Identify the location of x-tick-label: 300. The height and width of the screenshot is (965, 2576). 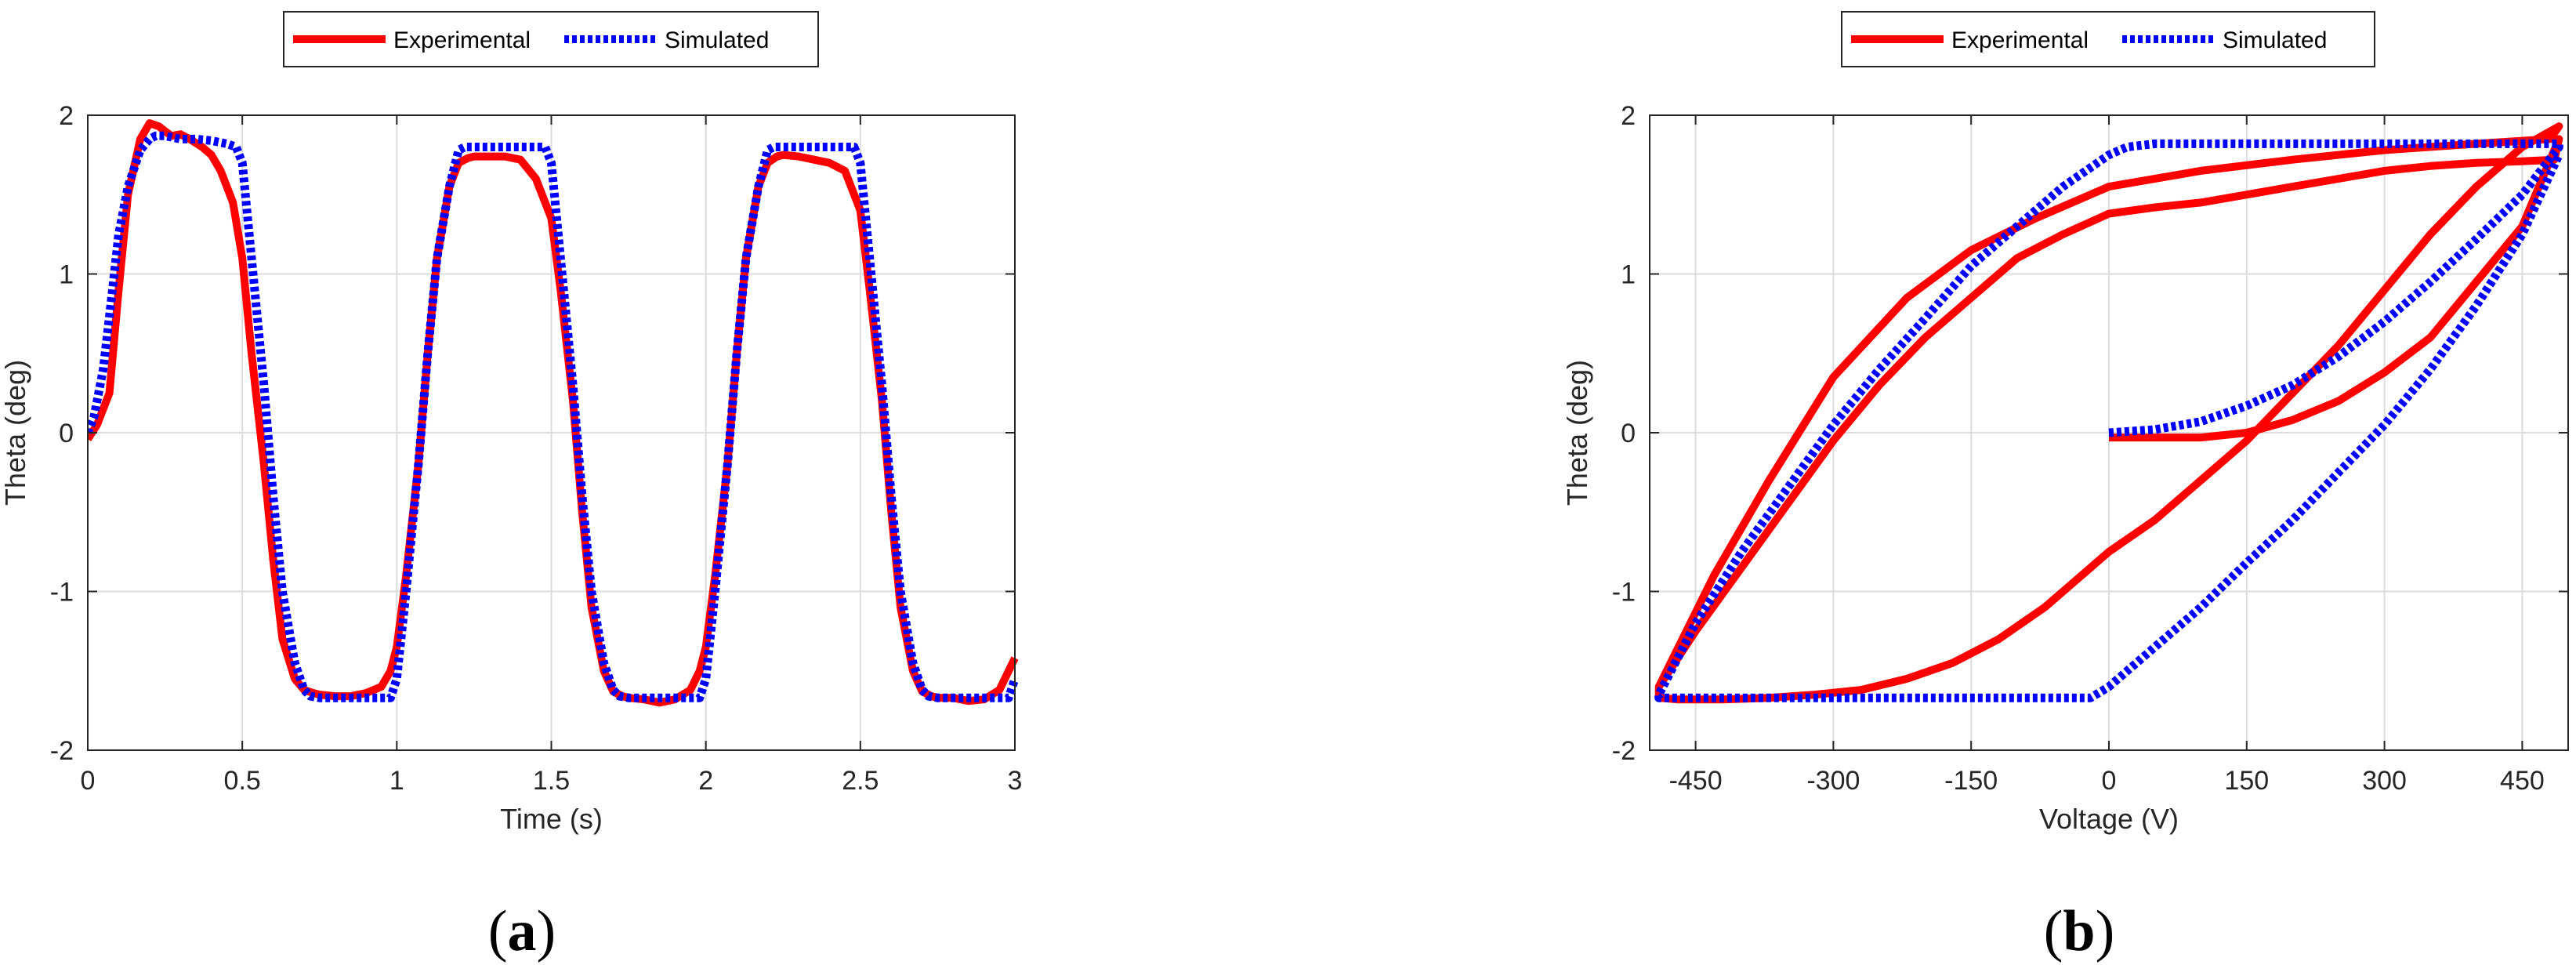
(2384, 781).